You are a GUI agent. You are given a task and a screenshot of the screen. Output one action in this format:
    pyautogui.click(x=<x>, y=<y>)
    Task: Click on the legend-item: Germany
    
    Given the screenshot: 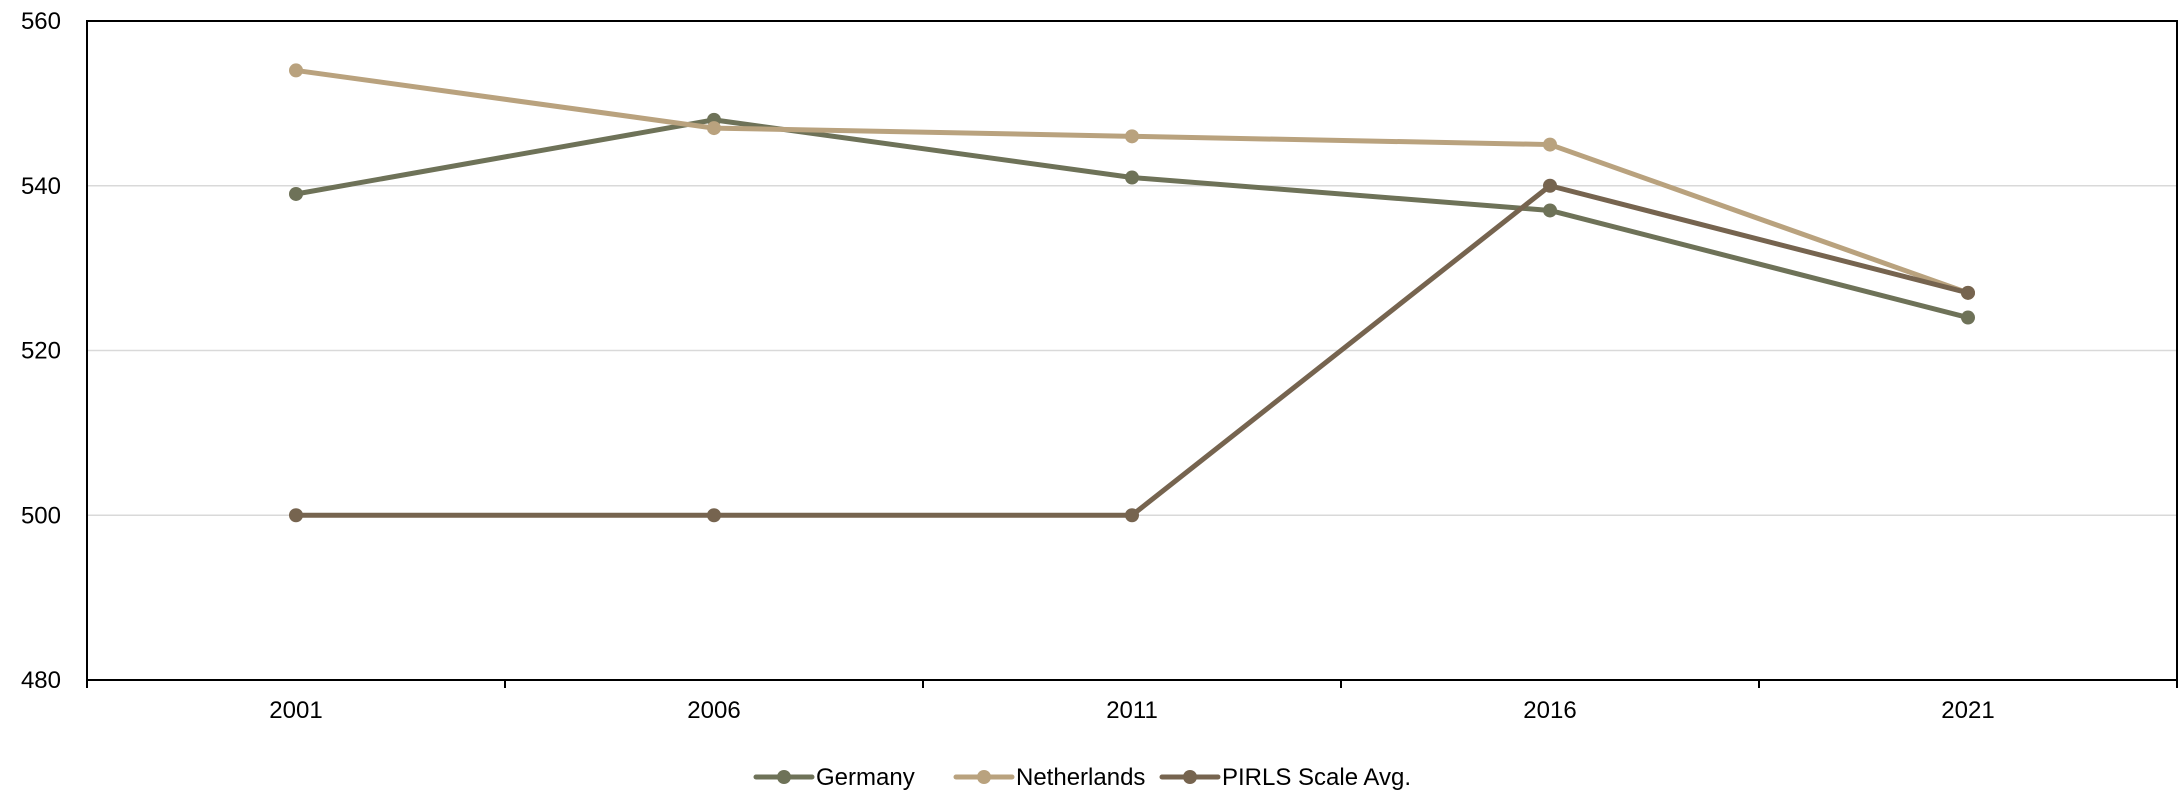 What is the action you would take?
    pyautogui.click(x=834, y=777)
    